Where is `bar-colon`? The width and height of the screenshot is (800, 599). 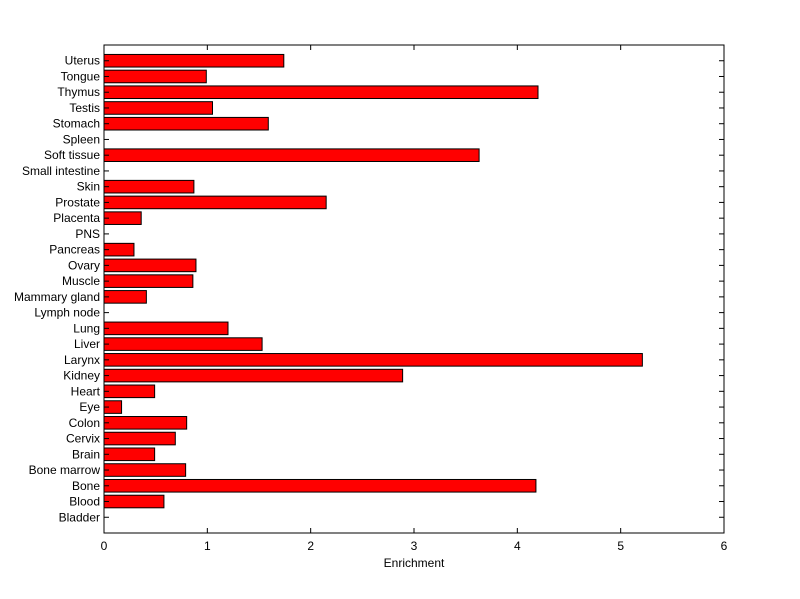
bar-colon is located at coordinates (145, 423).